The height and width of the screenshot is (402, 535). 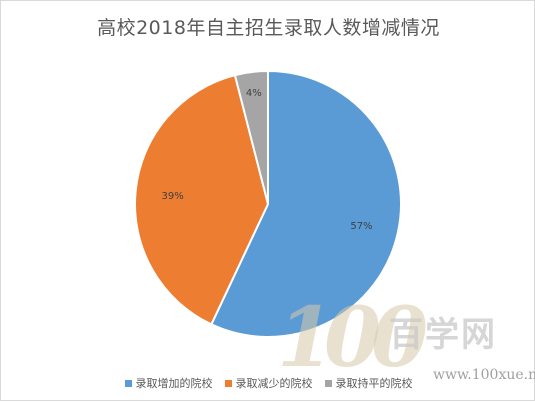 I want to click on legend-label-flat: 录取持平的院校, so click(x=374, y=383).